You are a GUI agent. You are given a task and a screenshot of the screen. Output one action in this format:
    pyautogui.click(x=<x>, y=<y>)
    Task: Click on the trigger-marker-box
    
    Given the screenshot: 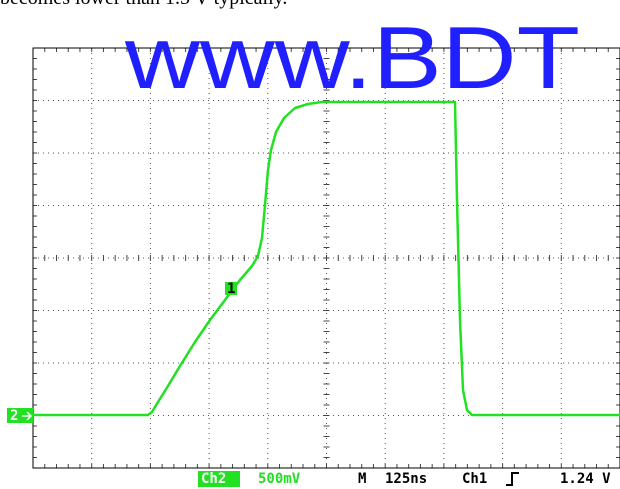 What is the action you would take?
    pyautogui.click(x=231, y=288)
    